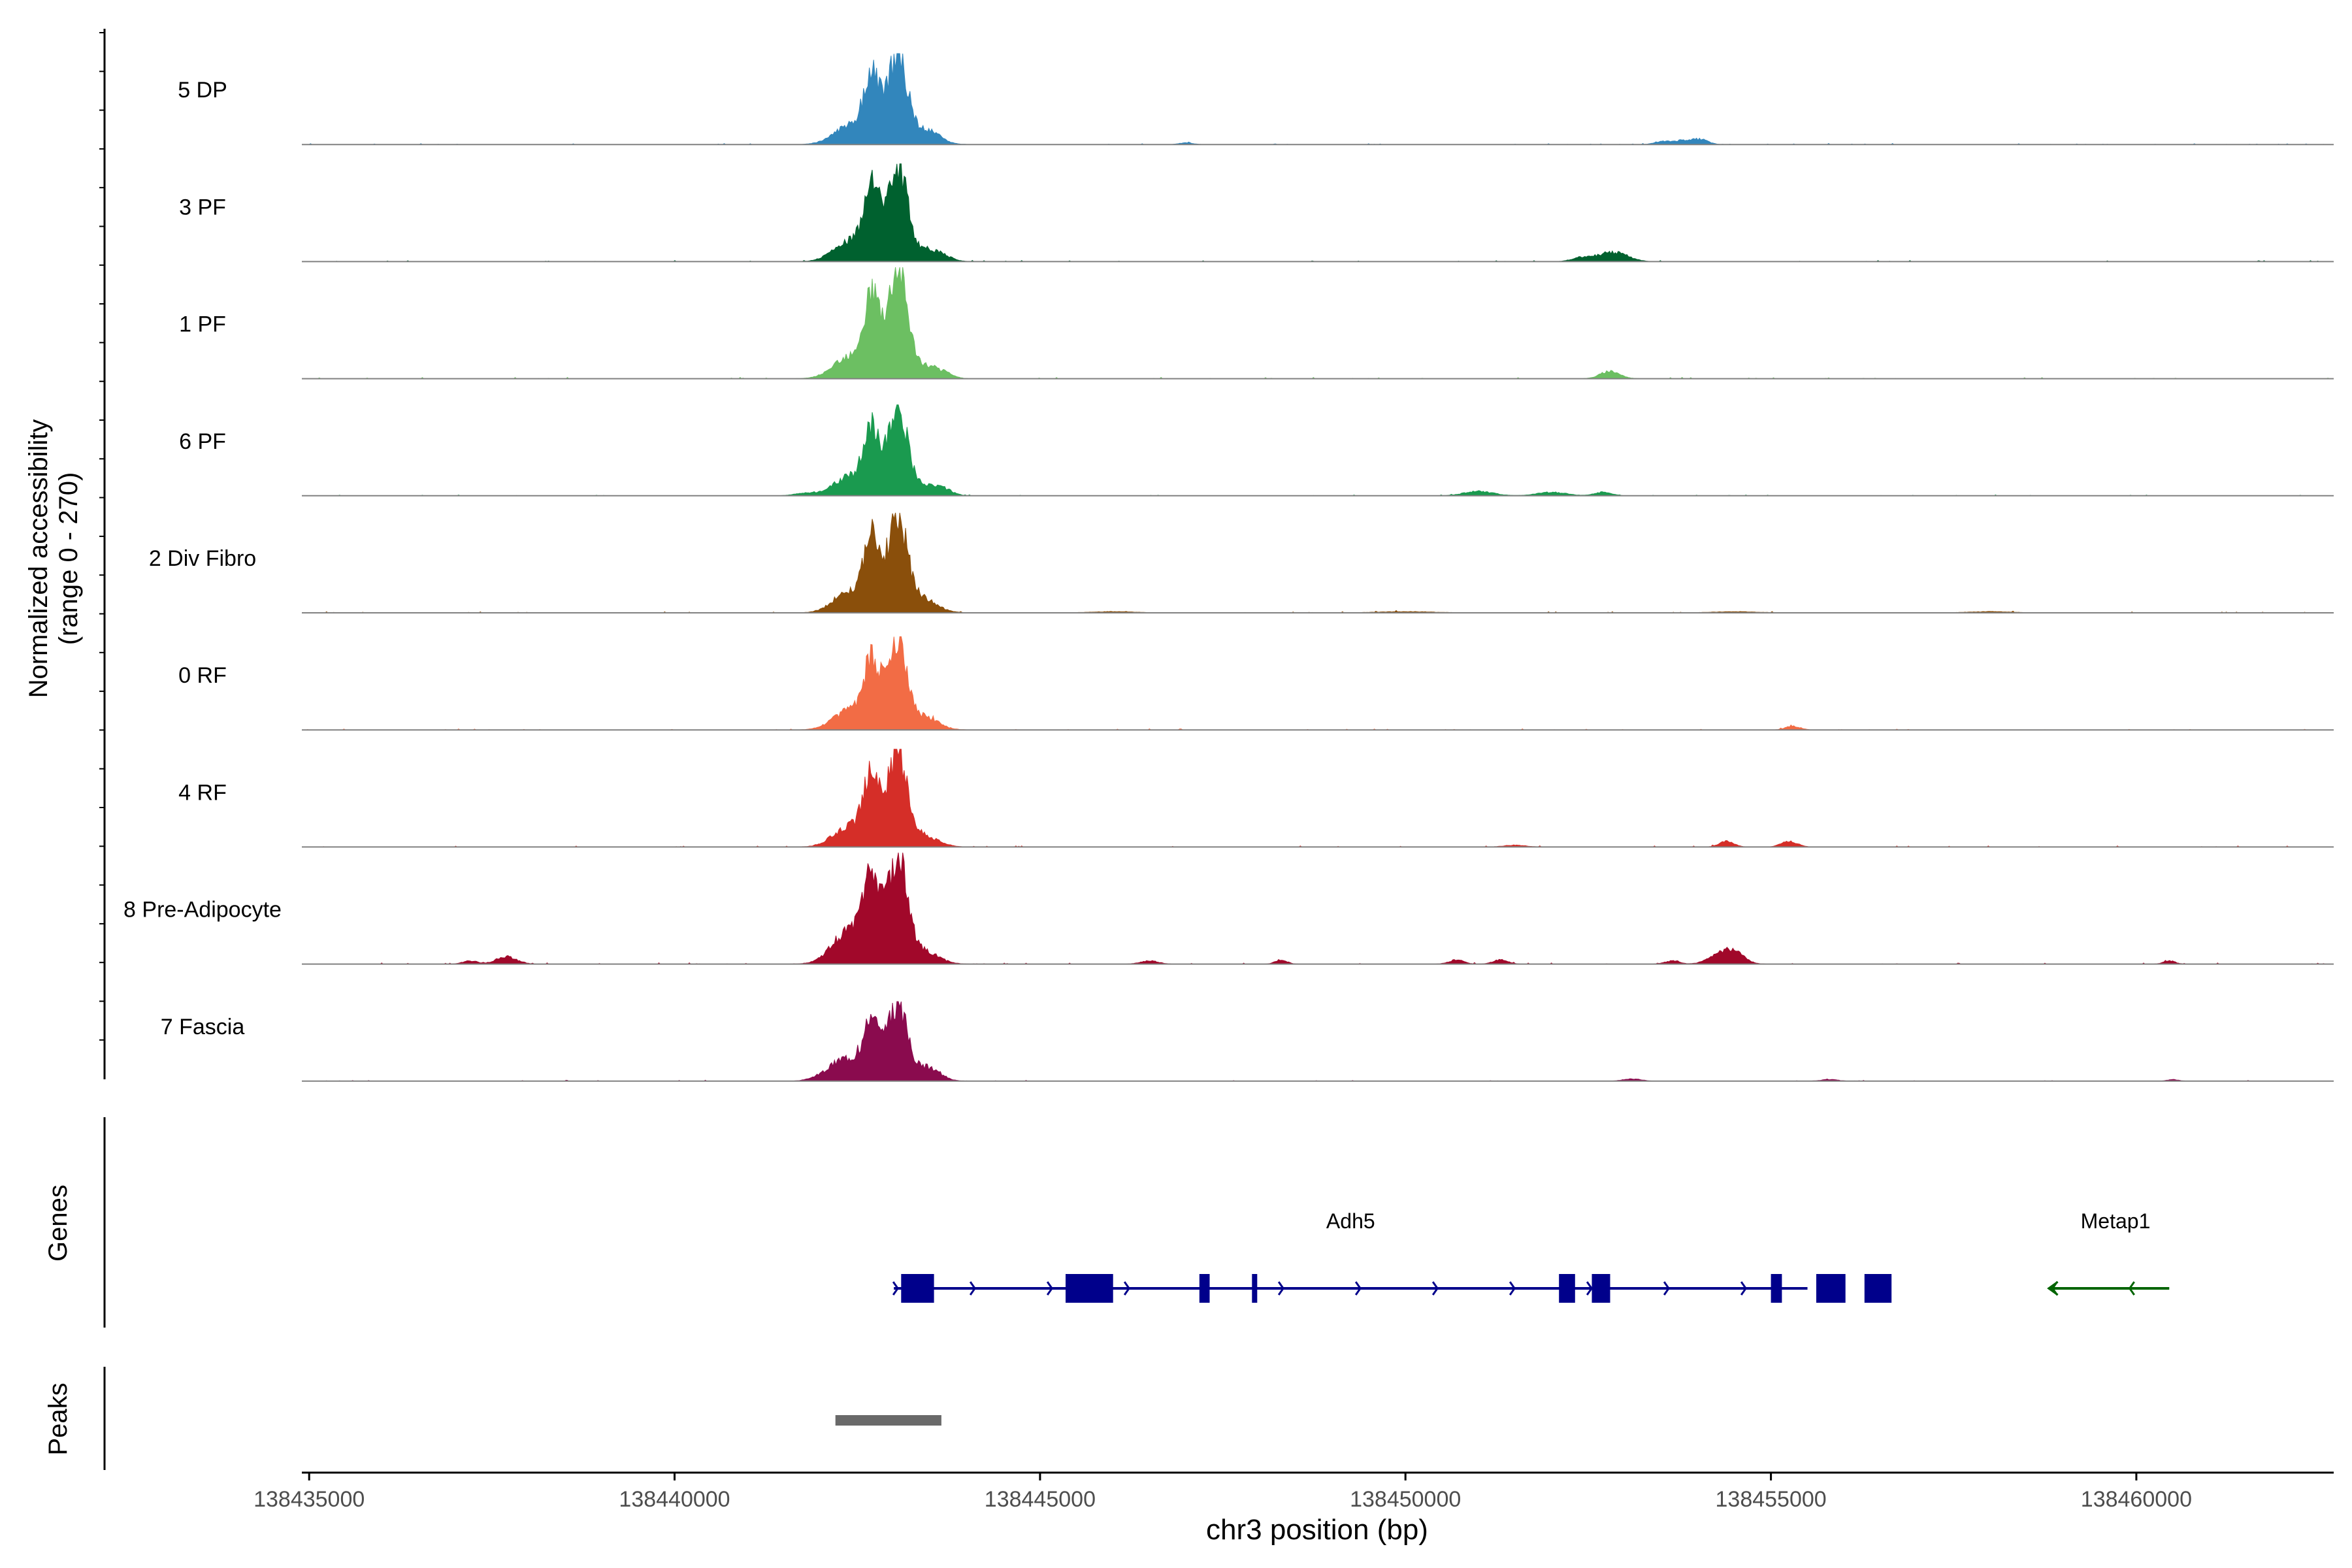  I want to click on gene-adh5: Adh5, so click(1392, 1256).